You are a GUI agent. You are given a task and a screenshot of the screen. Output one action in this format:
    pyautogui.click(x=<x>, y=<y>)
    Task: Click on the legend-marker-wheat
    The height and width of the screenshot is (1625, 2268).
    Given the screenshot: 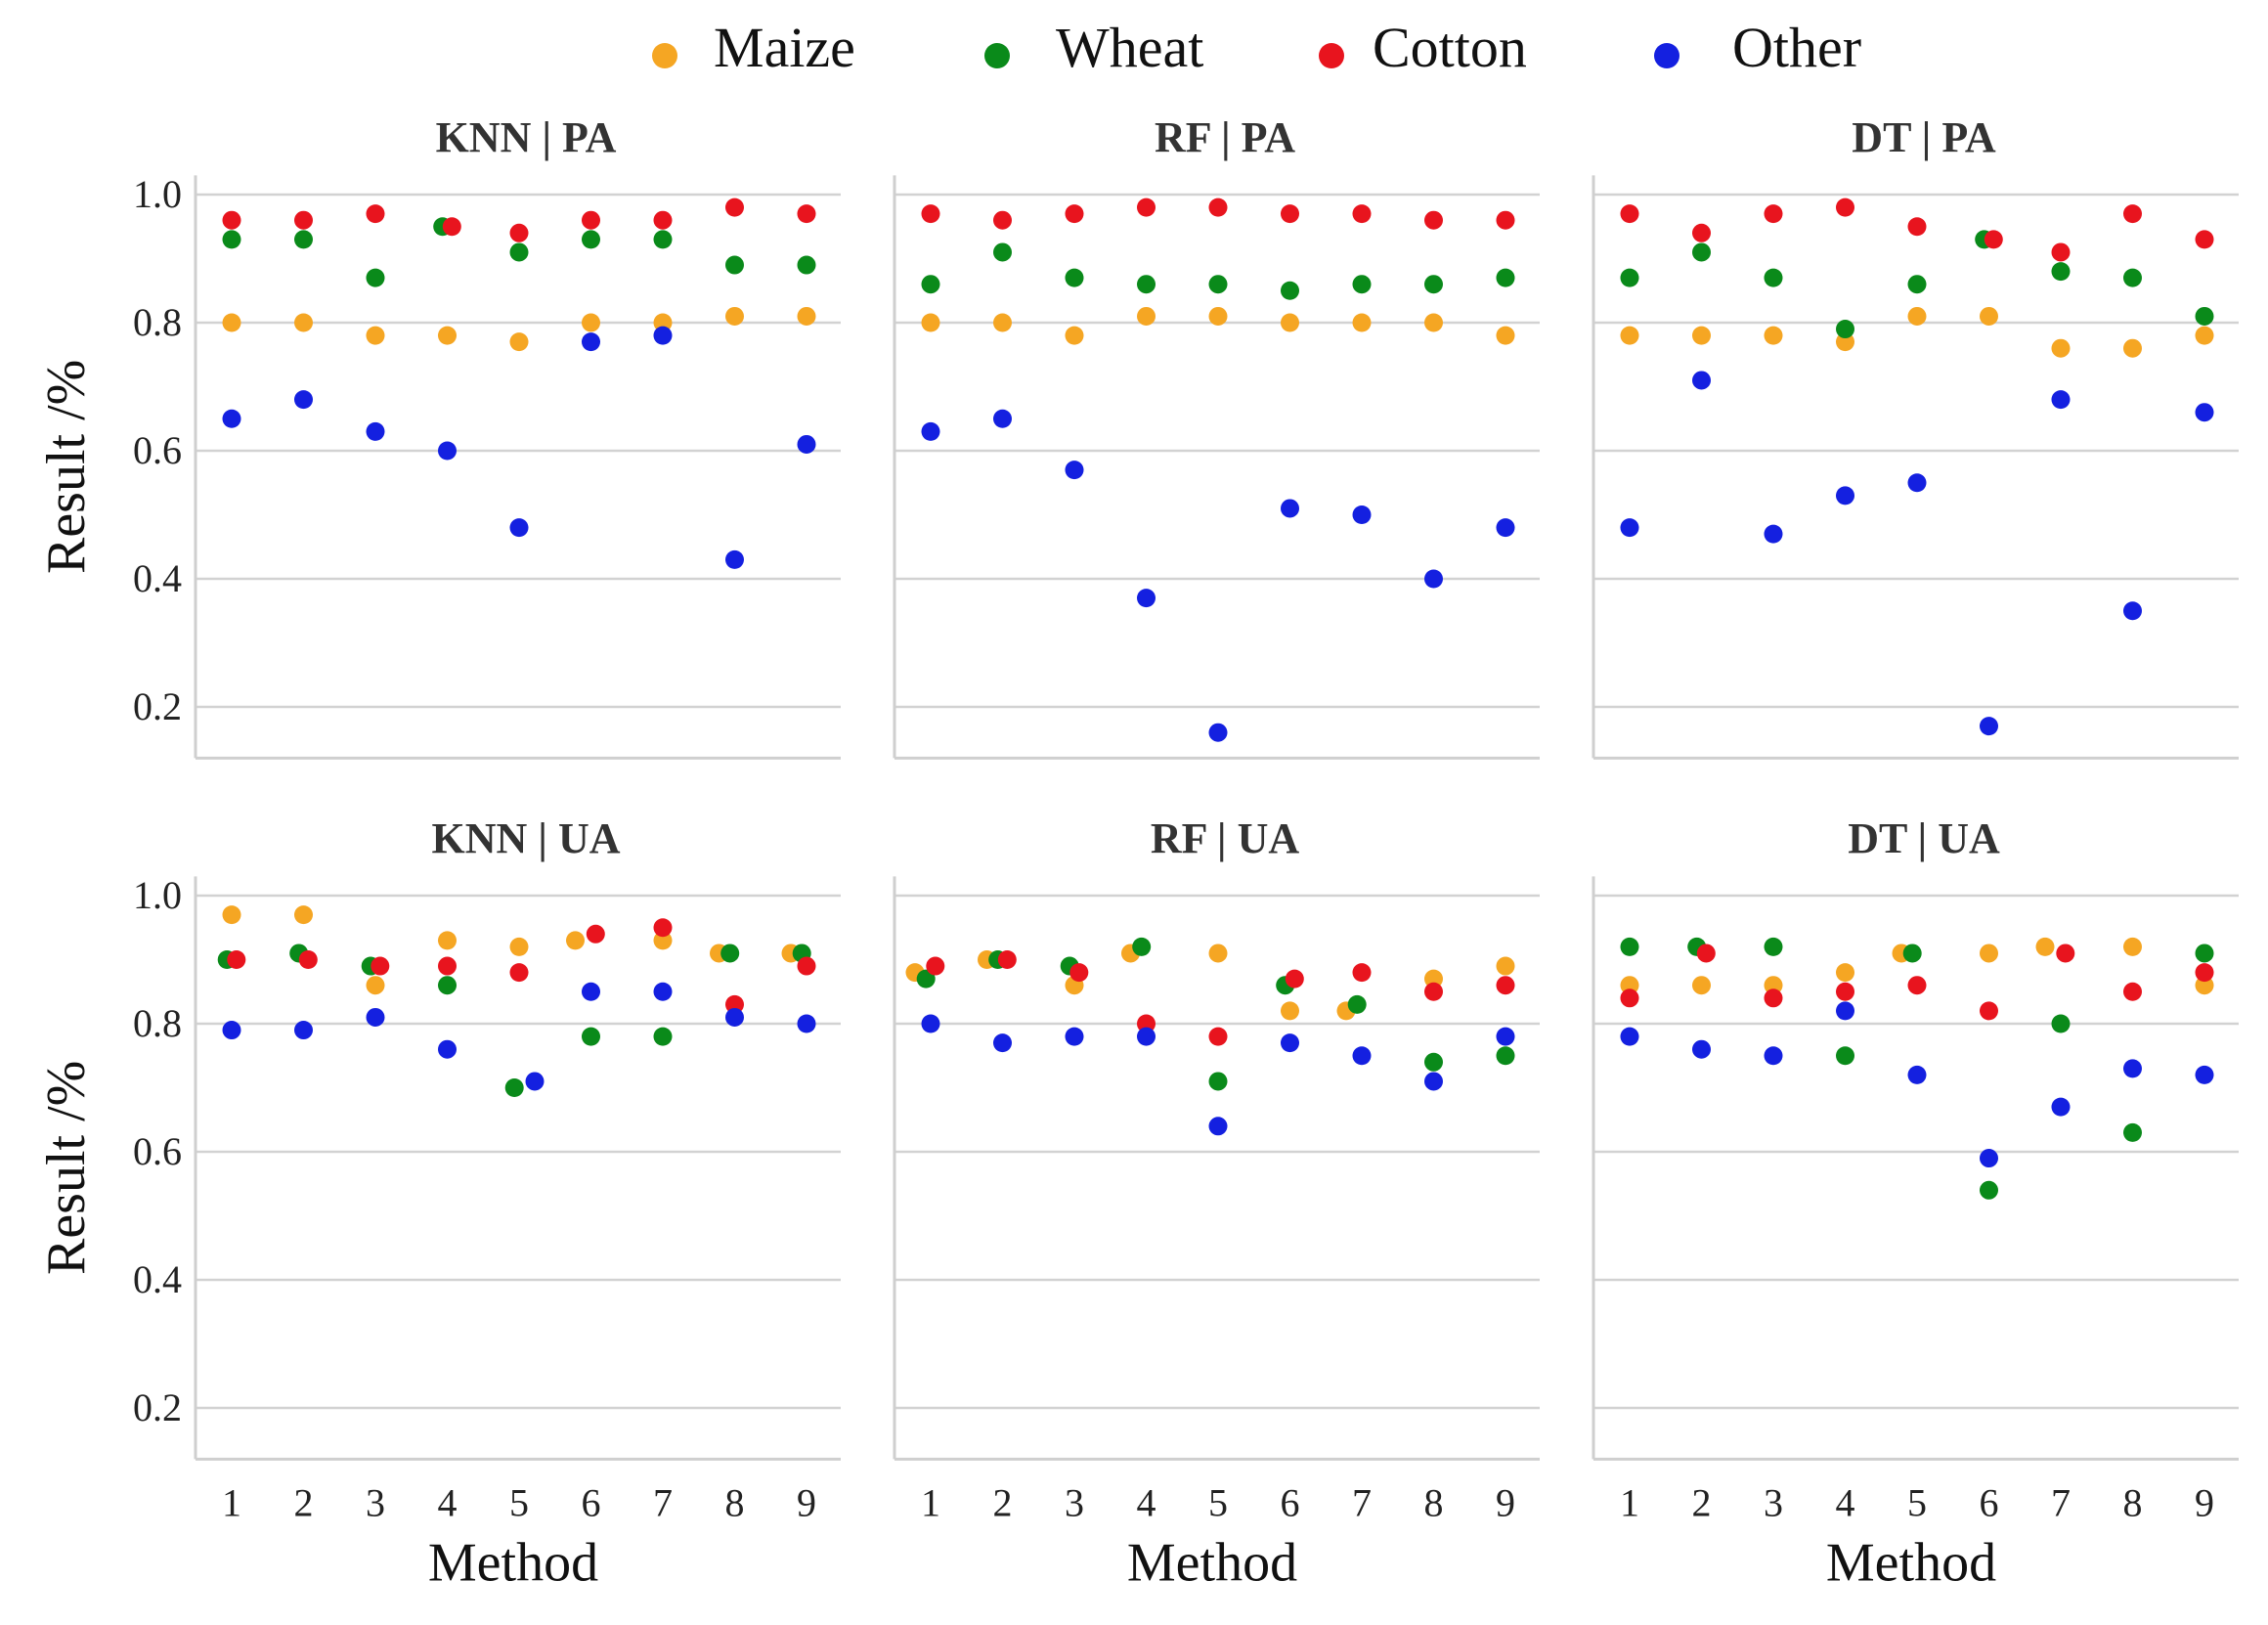 What is the action you would take?
    pyautogui.click(x=997, y=56)
    